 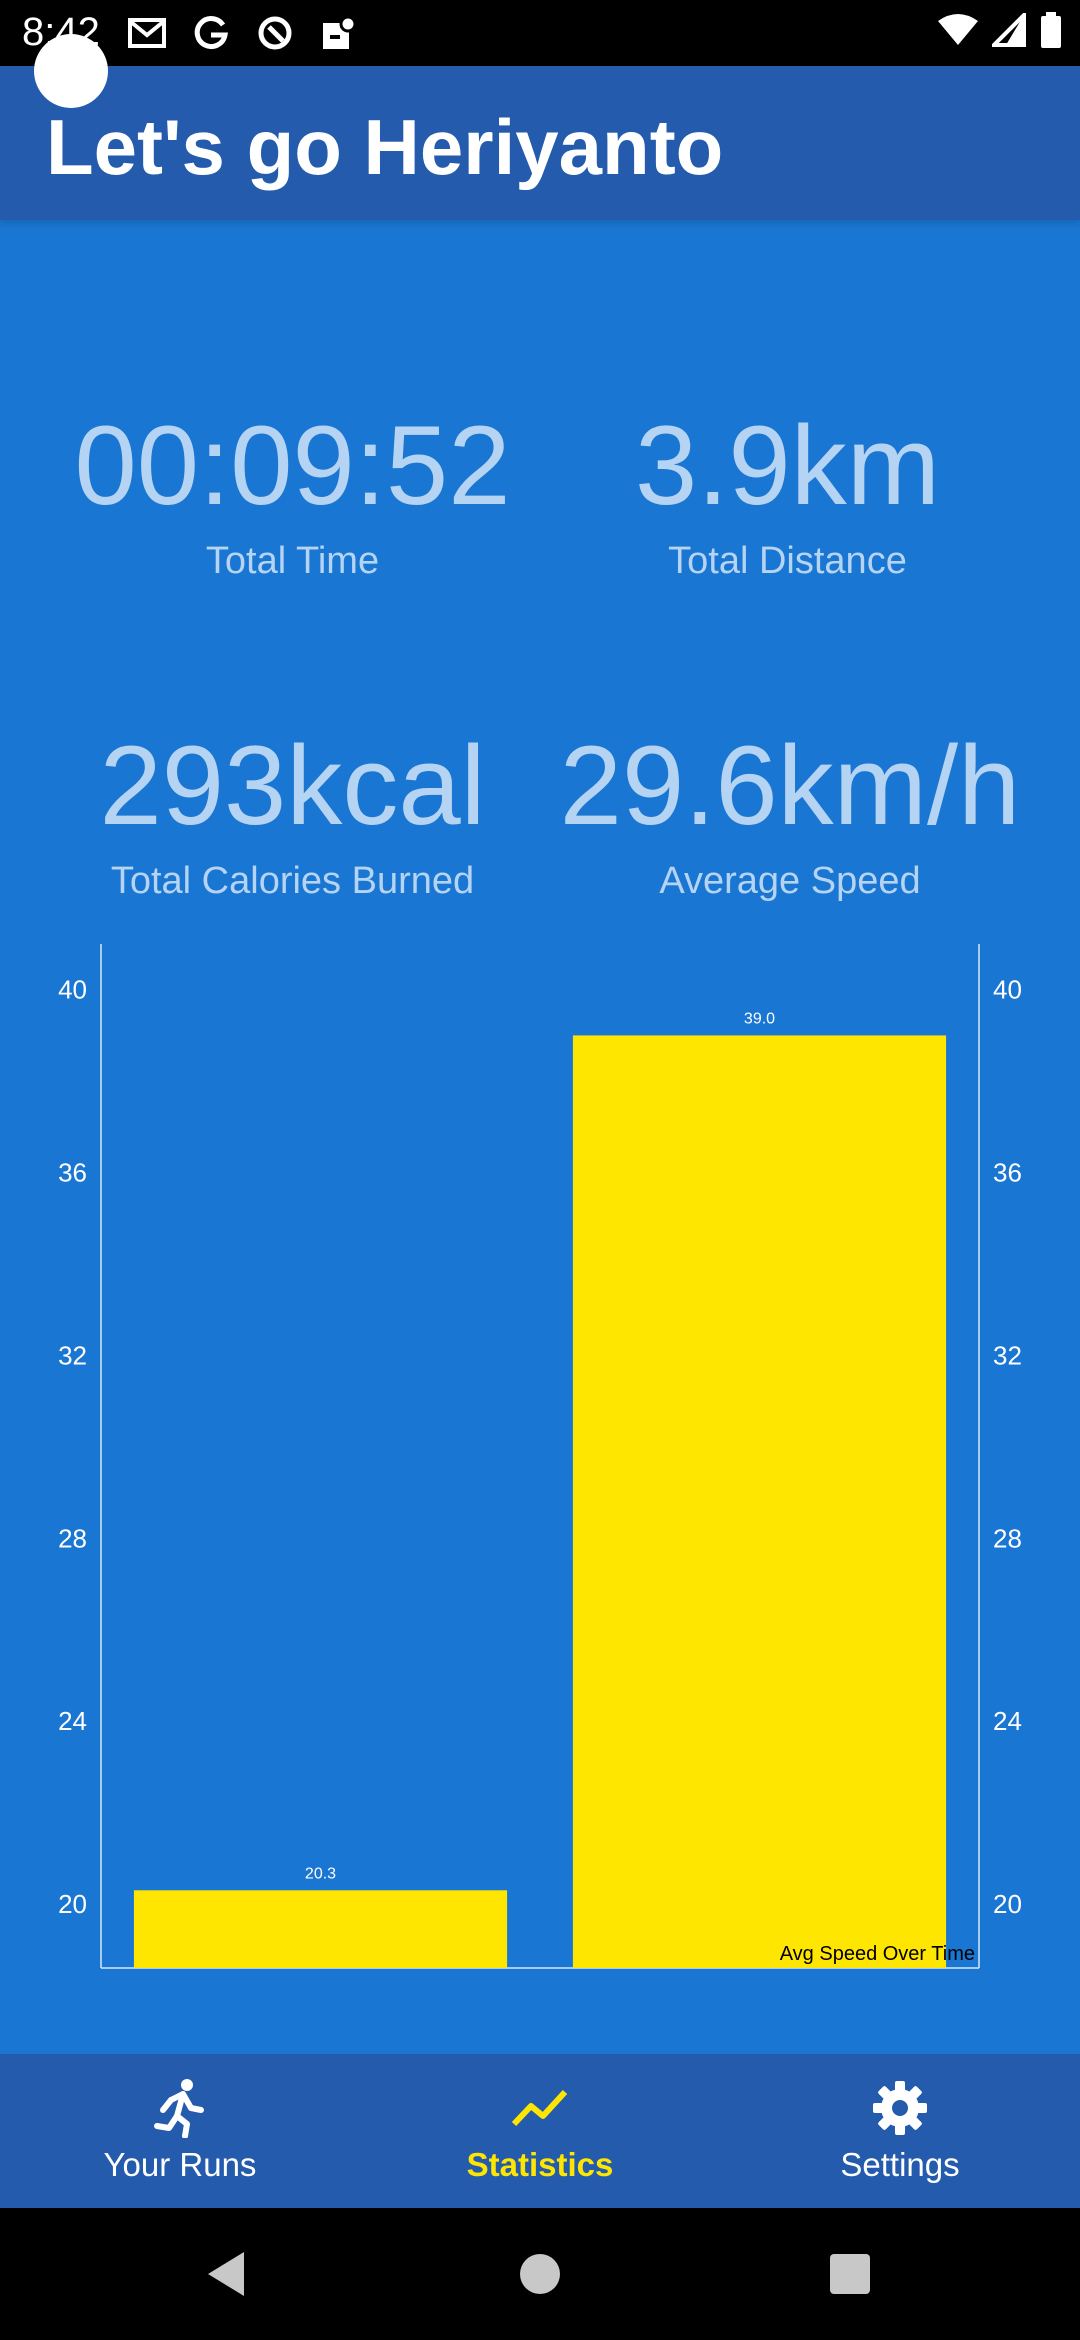 What do you see at coordinates (877, 1954) in the screenshot?
I see `chart-description: Avg Speed Over Time` at bounding box center [877, 1954].